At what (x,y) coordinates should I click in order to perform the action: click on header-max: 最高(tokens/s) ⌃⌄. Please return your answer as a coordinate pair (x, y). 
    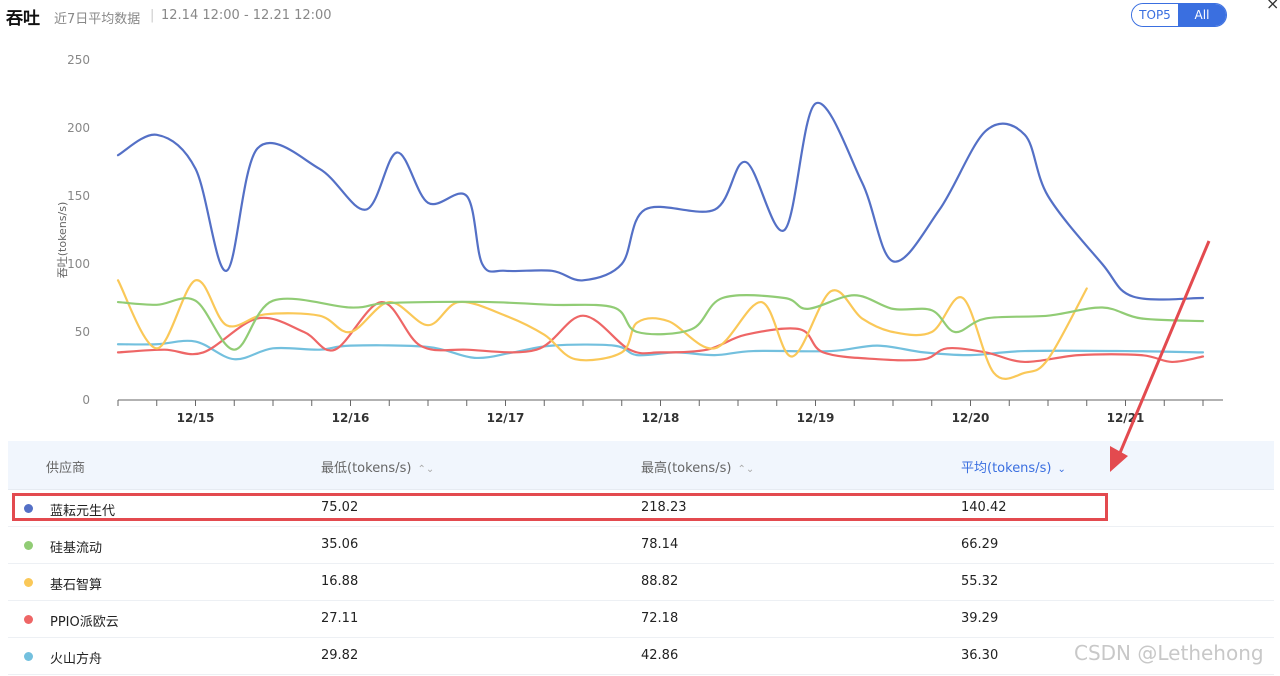
    Looking at the image, I should click on (697, 466).